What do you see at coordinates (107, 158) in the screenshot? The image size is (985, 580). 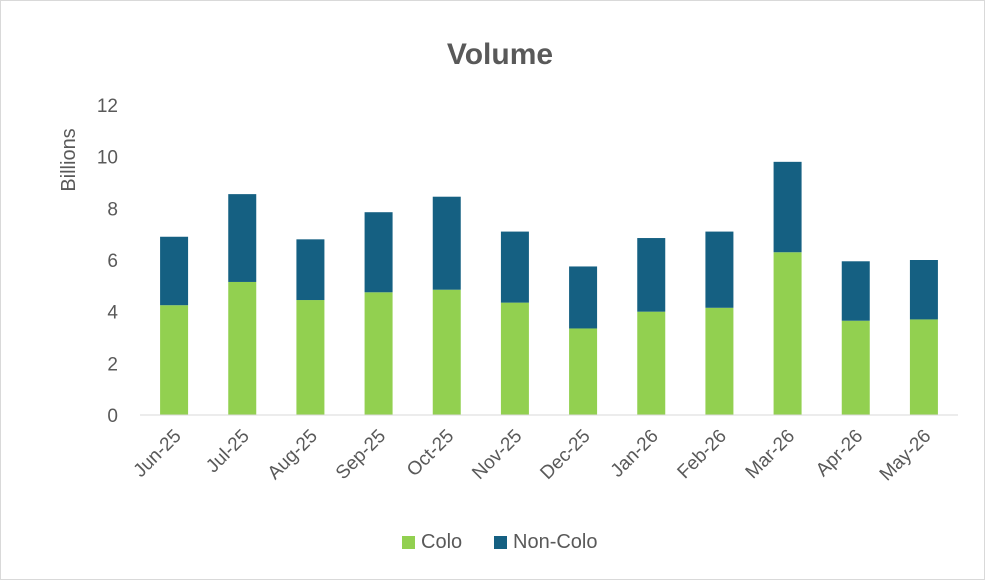 I see `y-tick-label: 10` at bounding box center [107, 158].